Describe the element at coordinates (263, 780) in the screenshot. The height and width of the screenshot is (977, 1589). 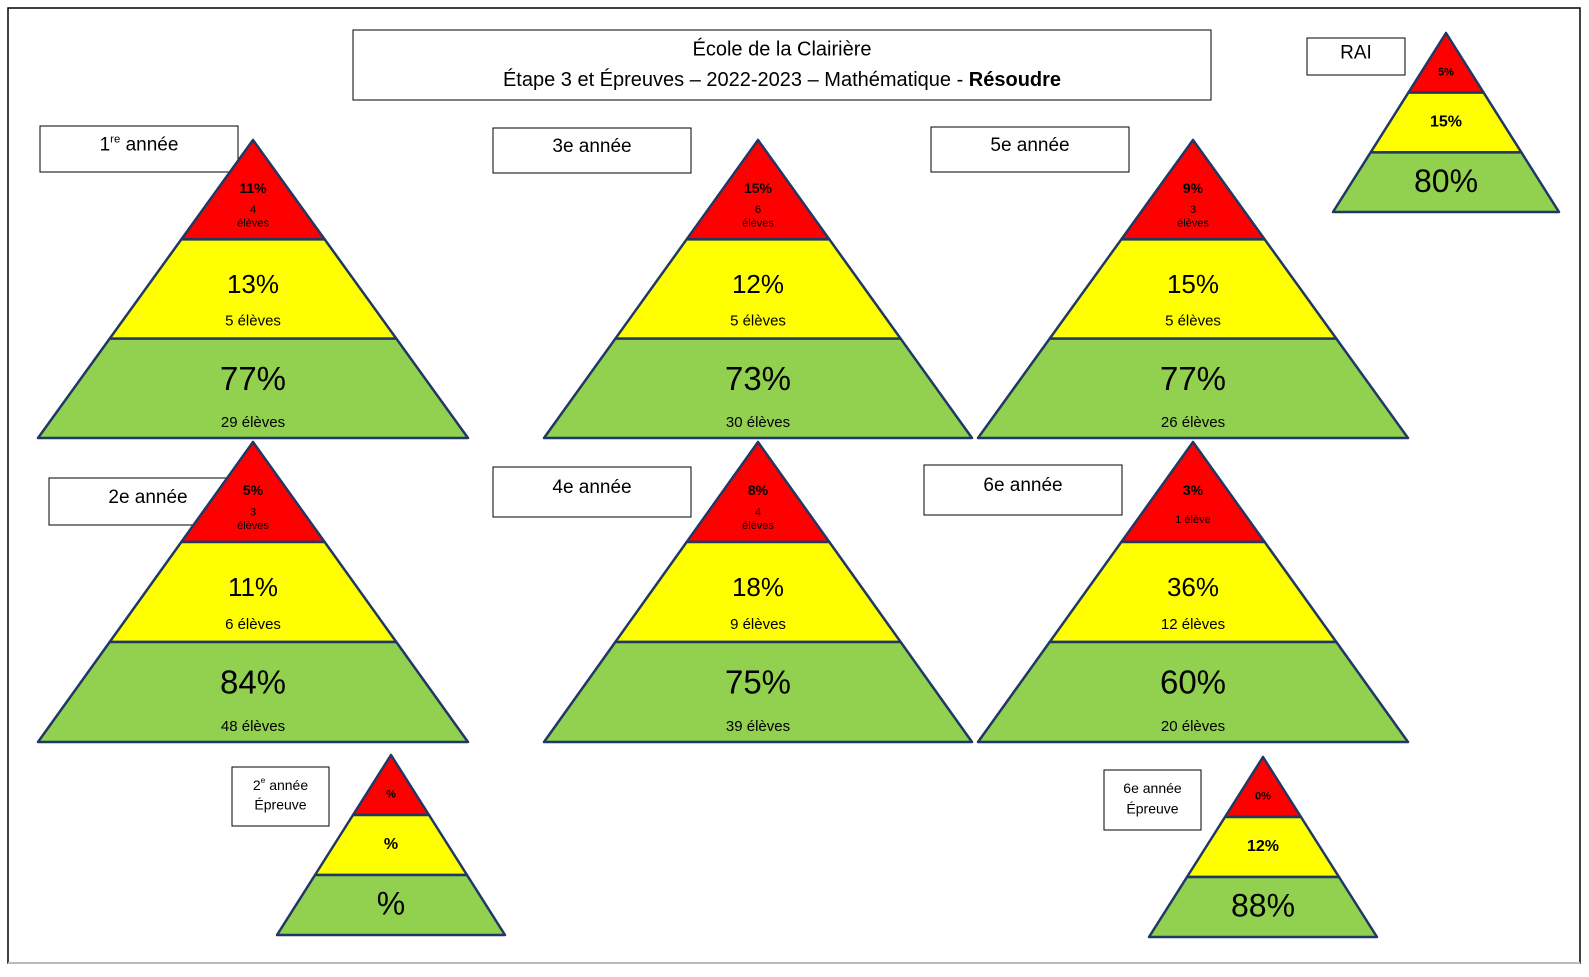
I see `label-sup: e` at that location.